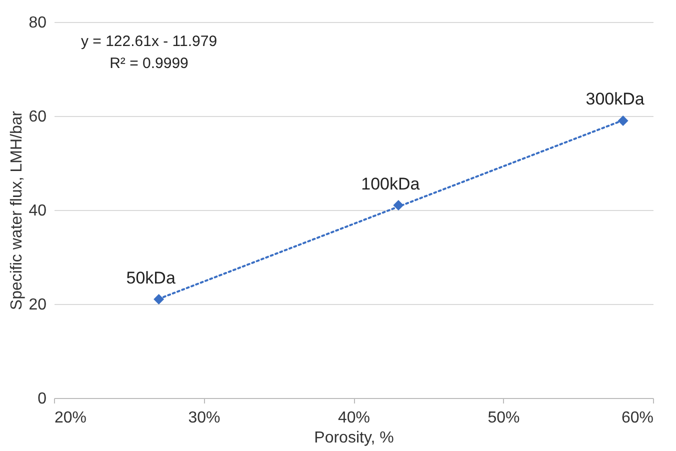 The image size is (676, 451). What do you see at coordinates (37, 305) in the screenshot?
I see `y-tick-label: 20` at bounding box center [37, 305].